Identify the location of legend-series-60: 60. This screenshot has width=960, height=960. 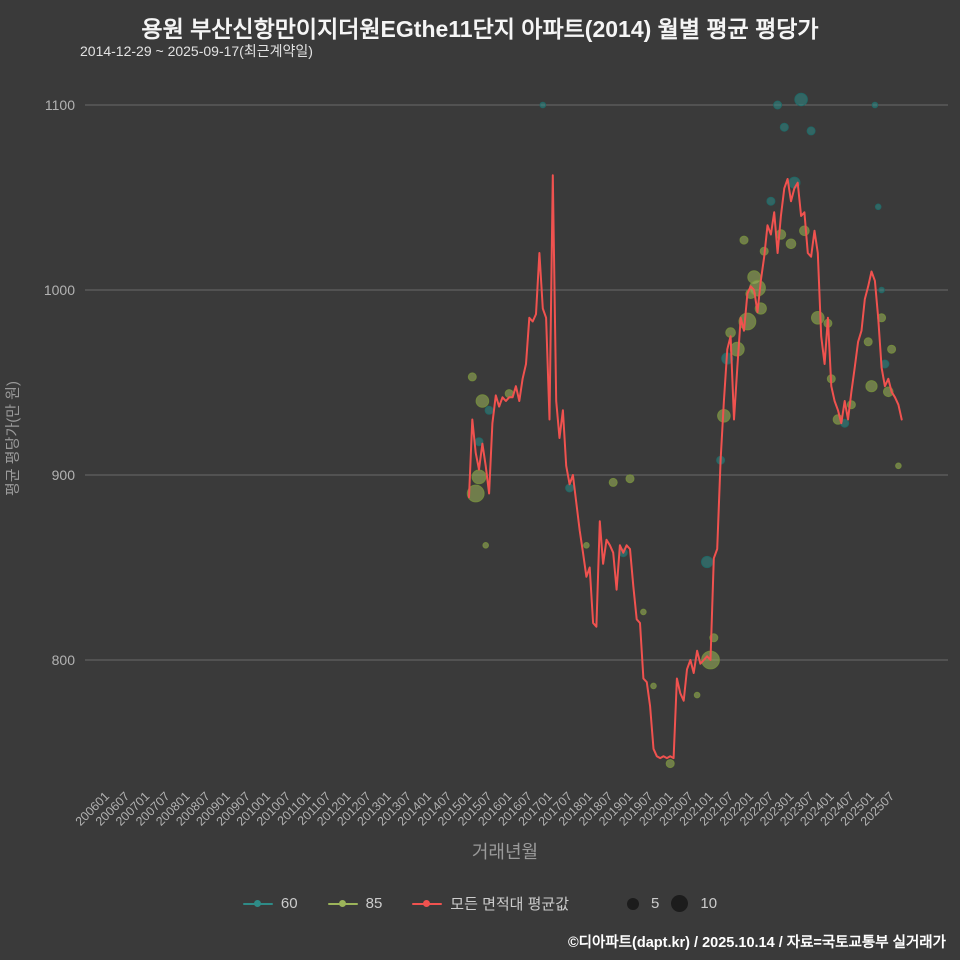
(270, 903).